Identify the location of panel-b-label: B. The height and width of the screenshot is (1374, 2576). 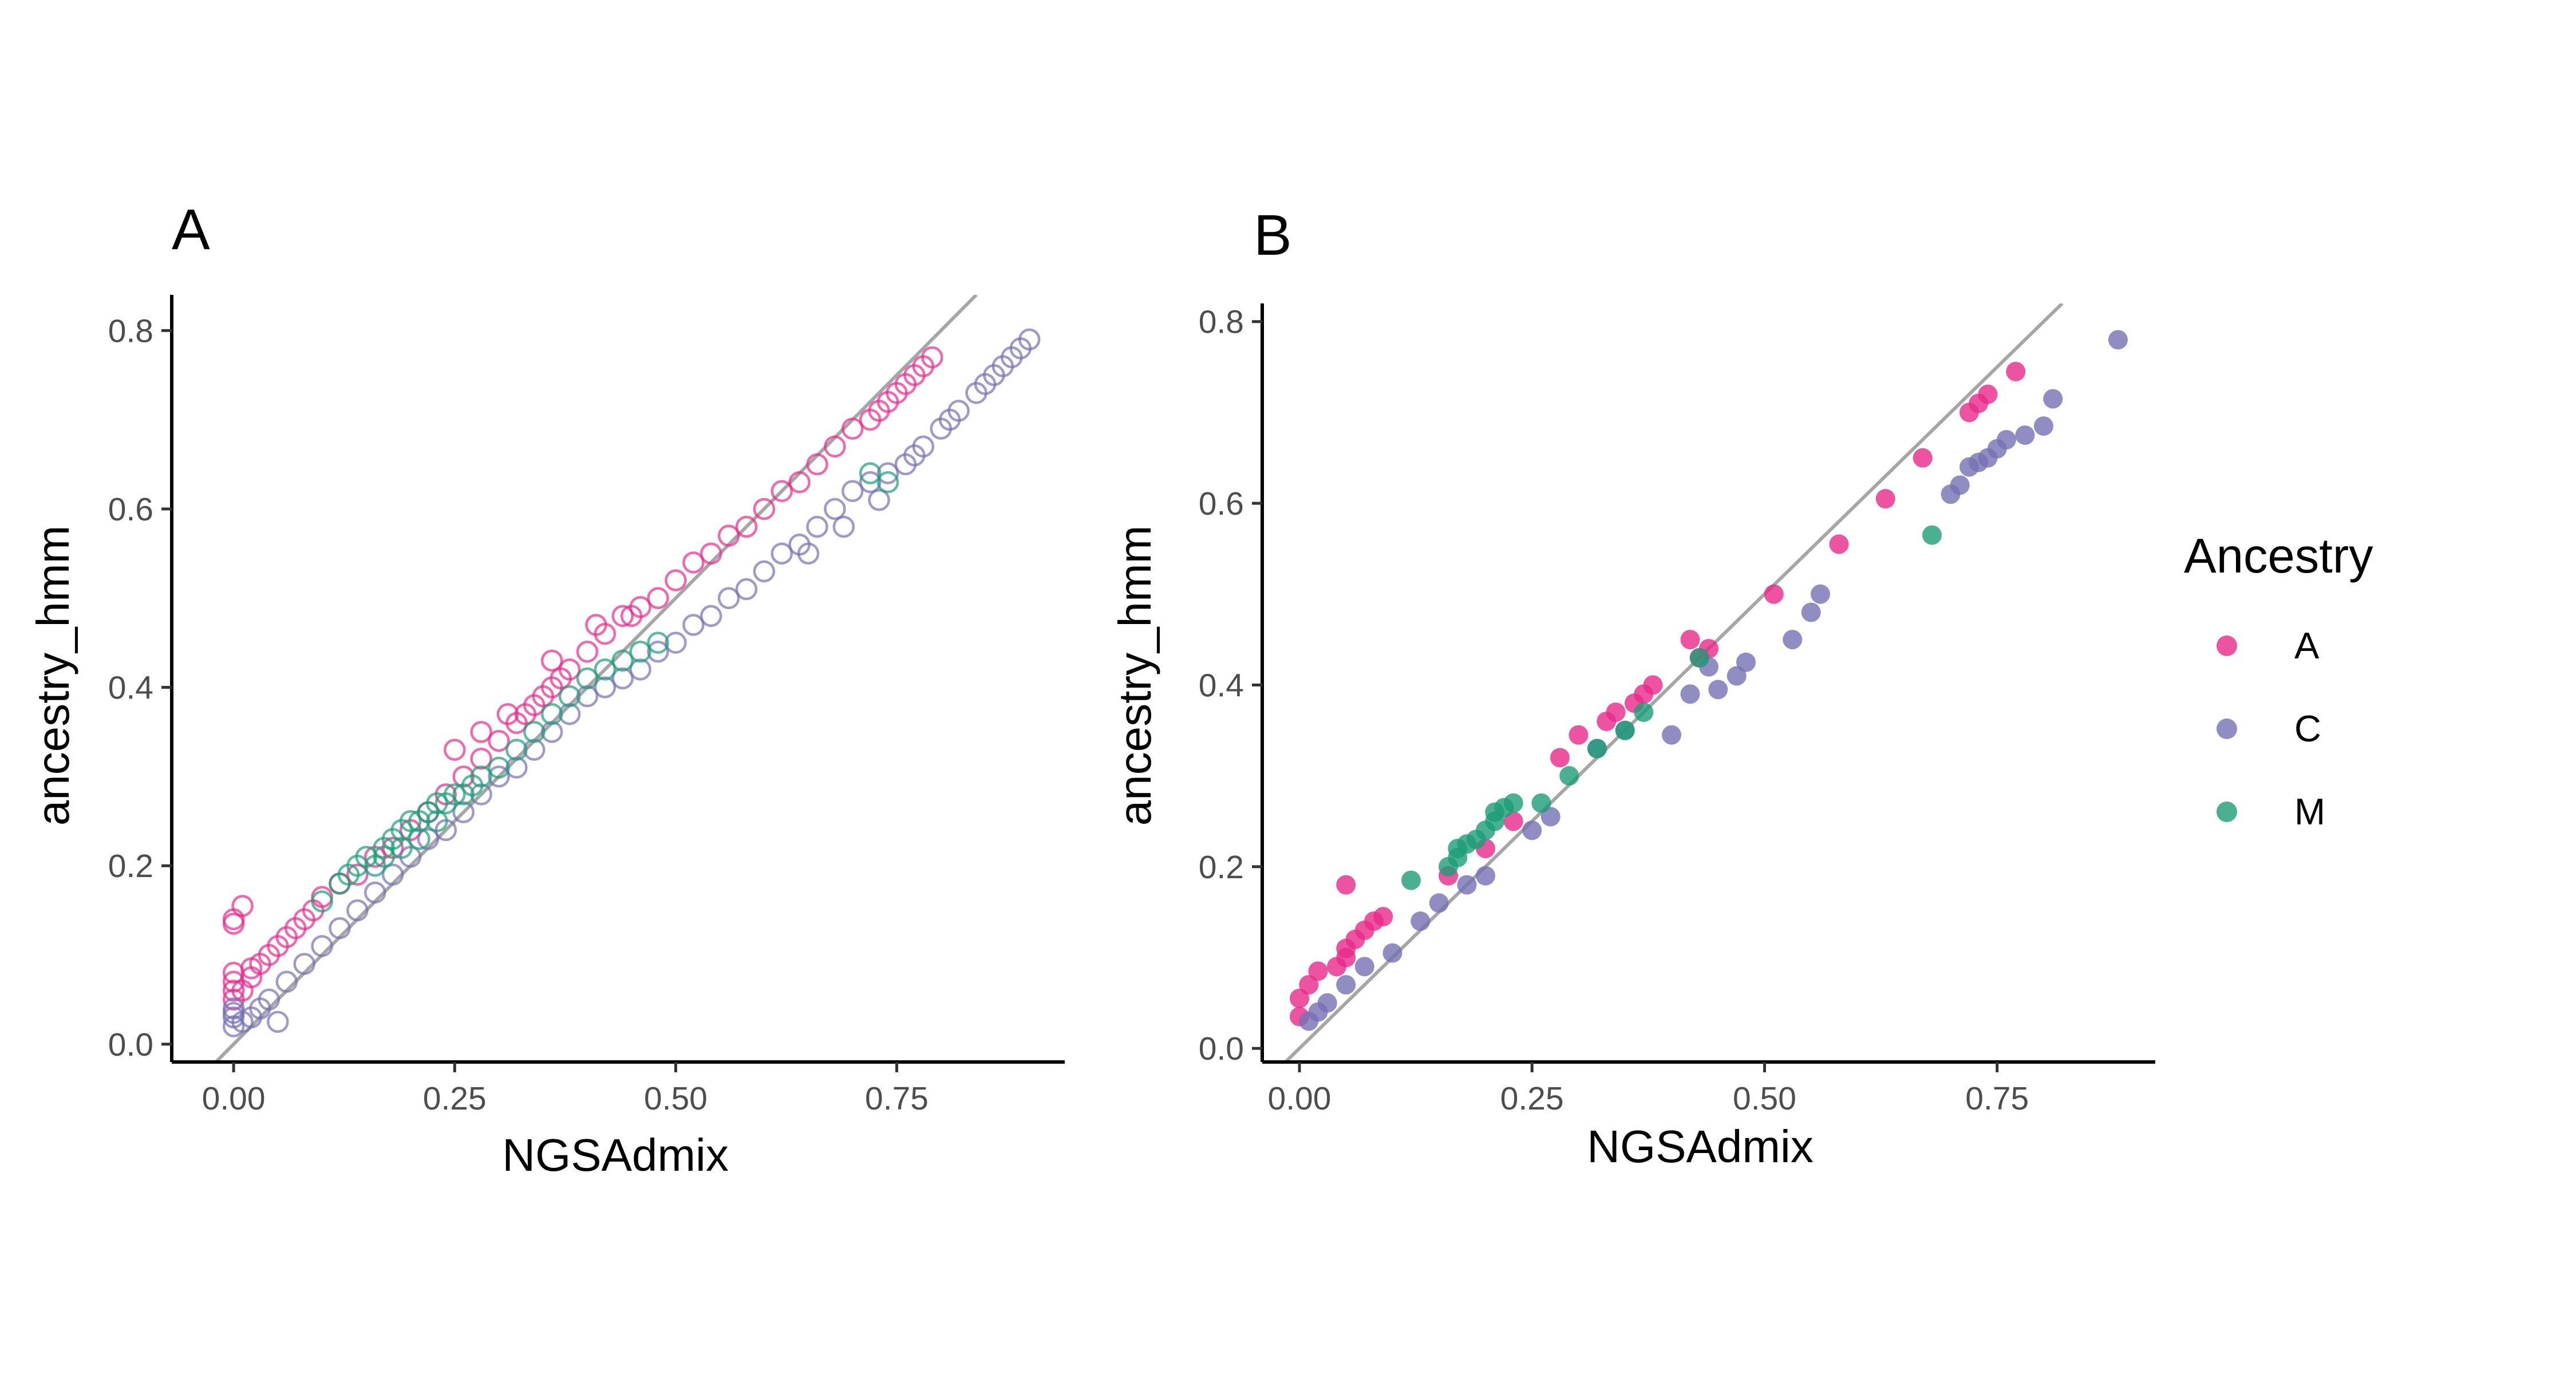
(1273, 235).